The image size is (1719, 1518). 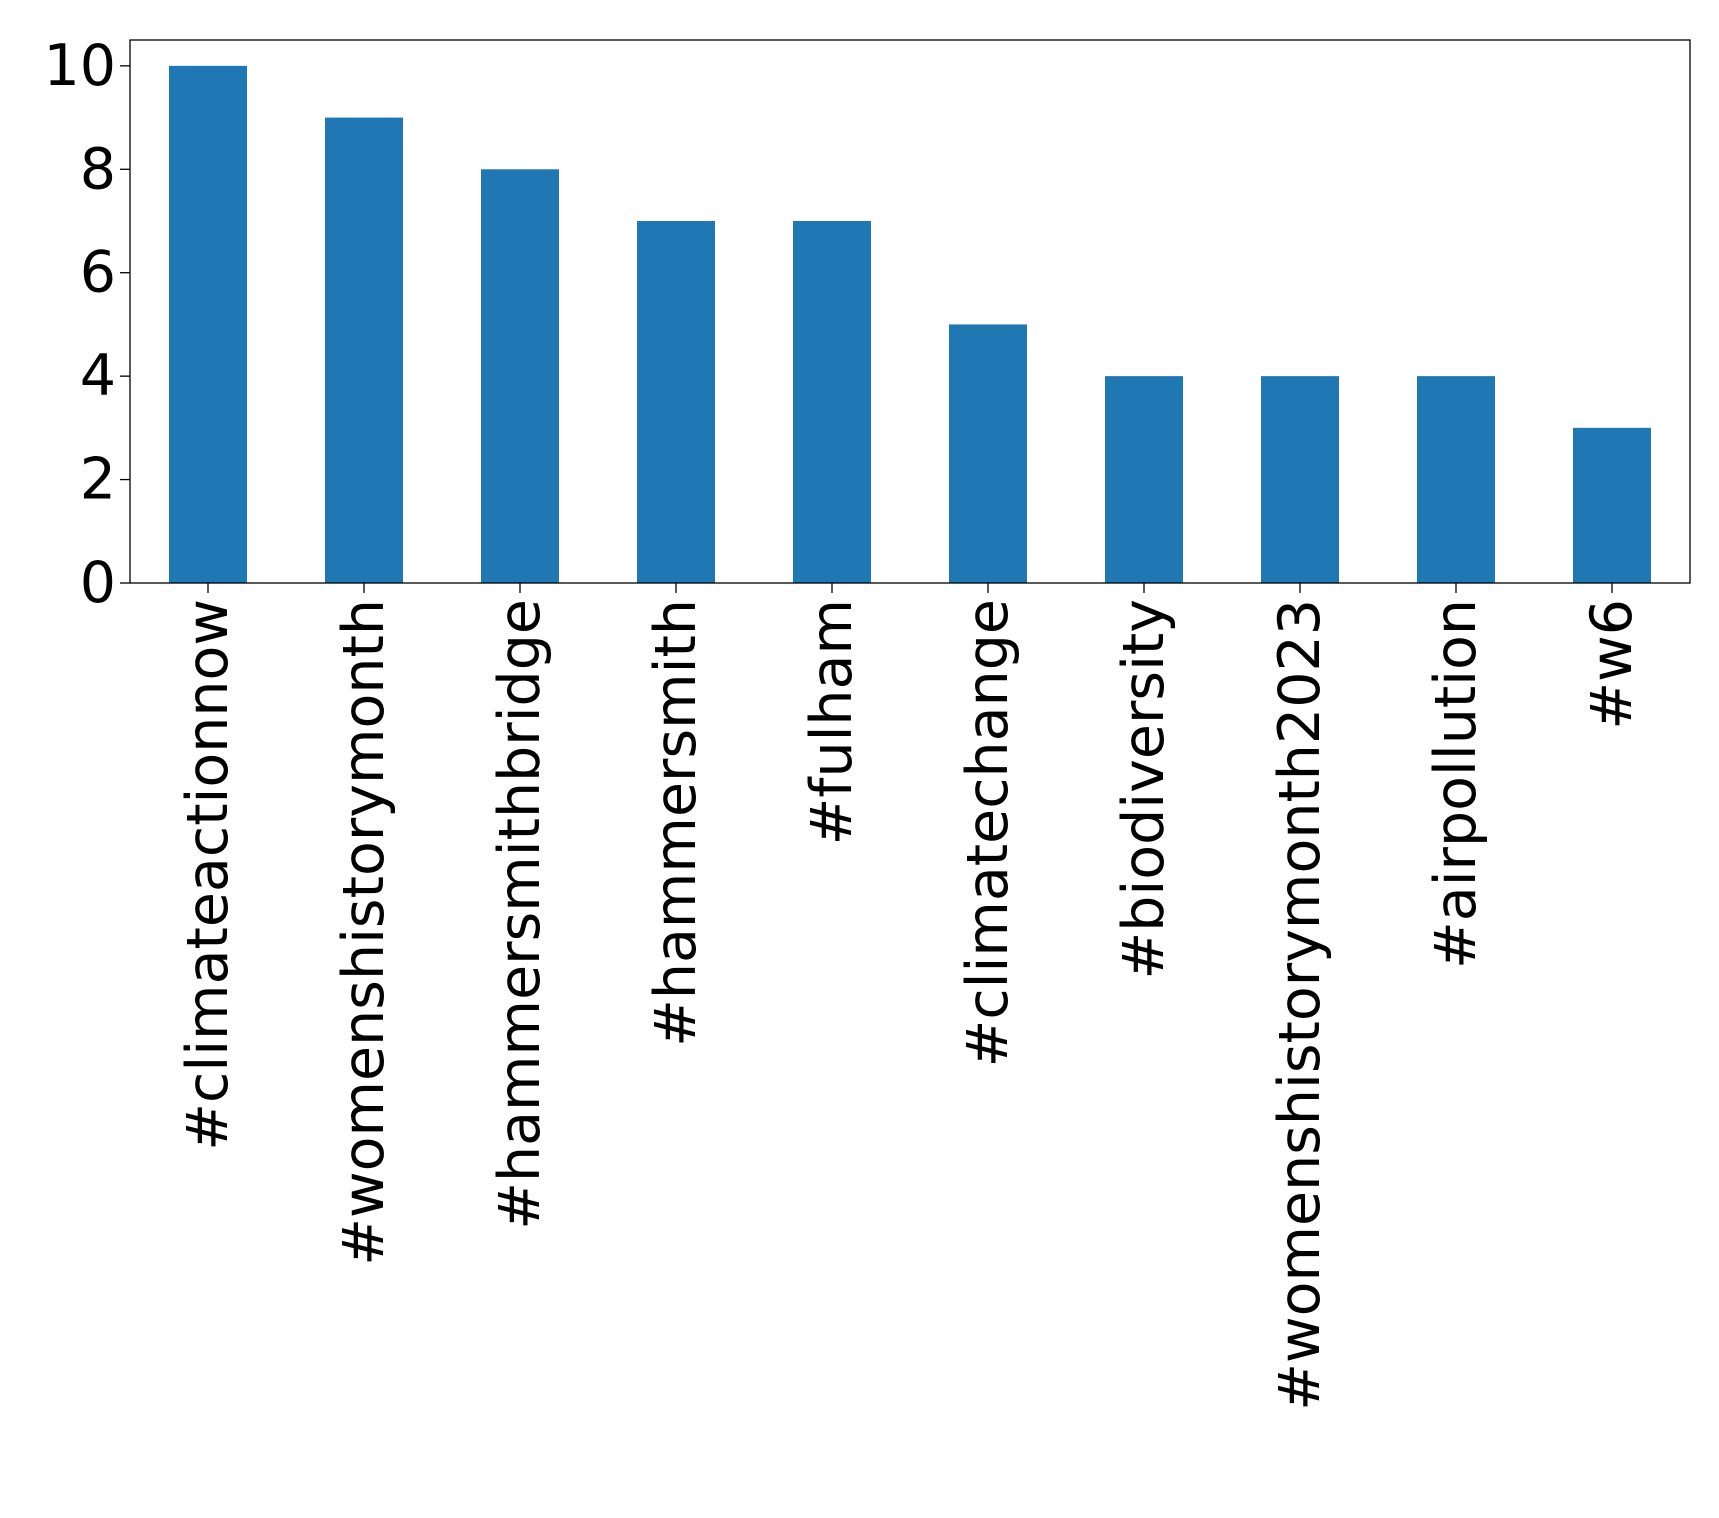 I want to click on y-axis: 0 2 4 6 8 10, so click(x=86, y=324).